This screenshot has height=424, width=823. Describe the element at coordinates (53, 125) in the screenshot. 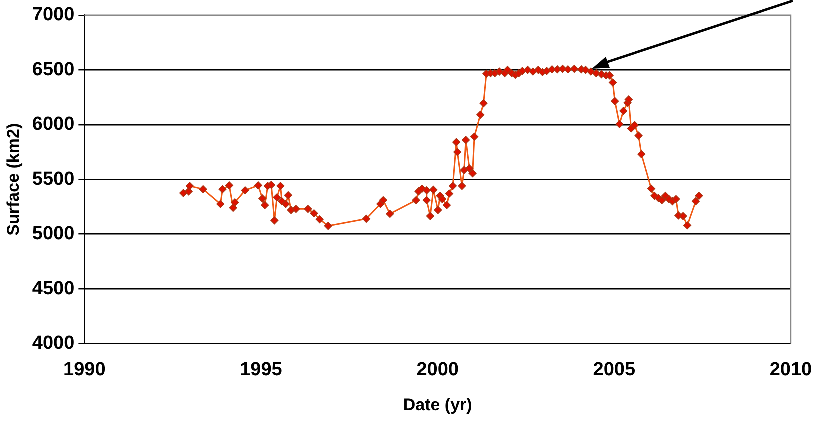

I see `y-tick-label: 6000` at that location.